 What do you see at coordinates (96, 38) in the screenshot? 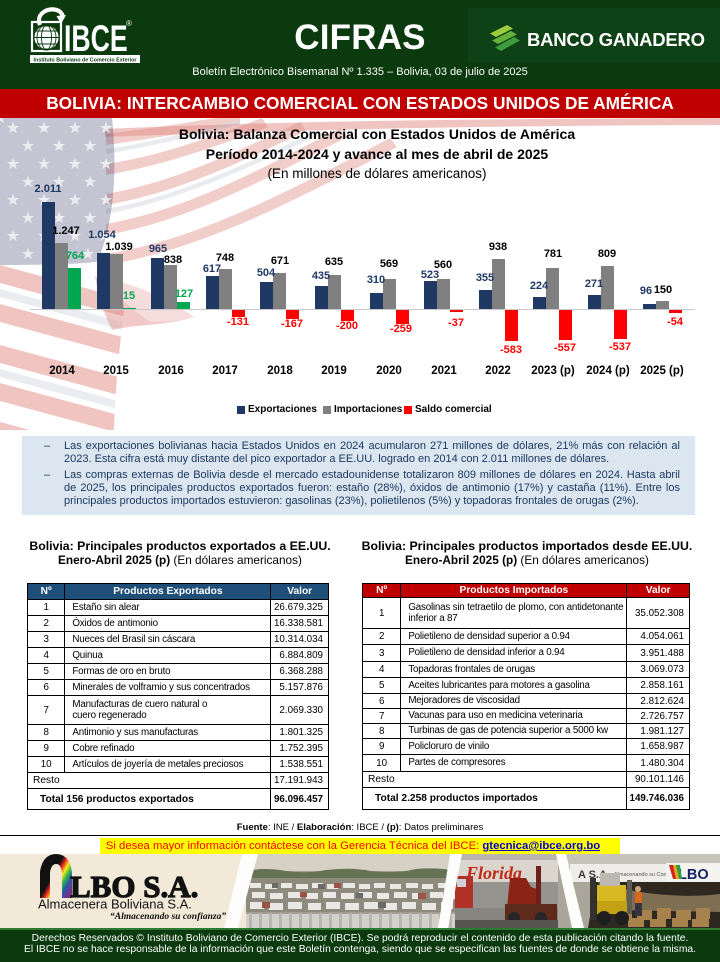
I see `svg-text: IBCE` at bounding box center [96, 38].